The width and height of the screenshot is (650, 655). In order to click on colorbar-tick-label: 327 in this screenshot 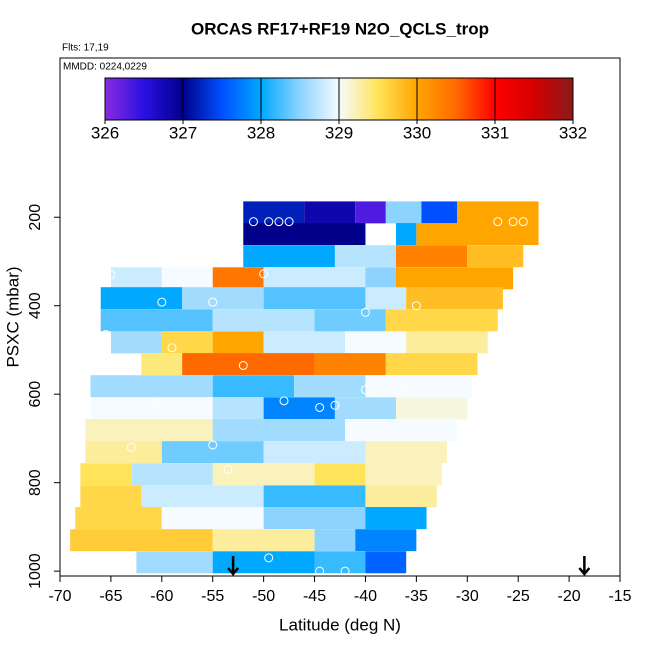, I will do `click(183, 132)`.